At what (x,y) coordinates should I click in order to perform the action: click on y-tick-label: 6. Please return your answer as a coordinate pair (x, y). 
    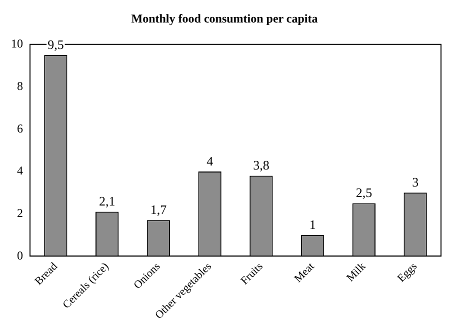
    Looking at the image, I should click on (20, 128).